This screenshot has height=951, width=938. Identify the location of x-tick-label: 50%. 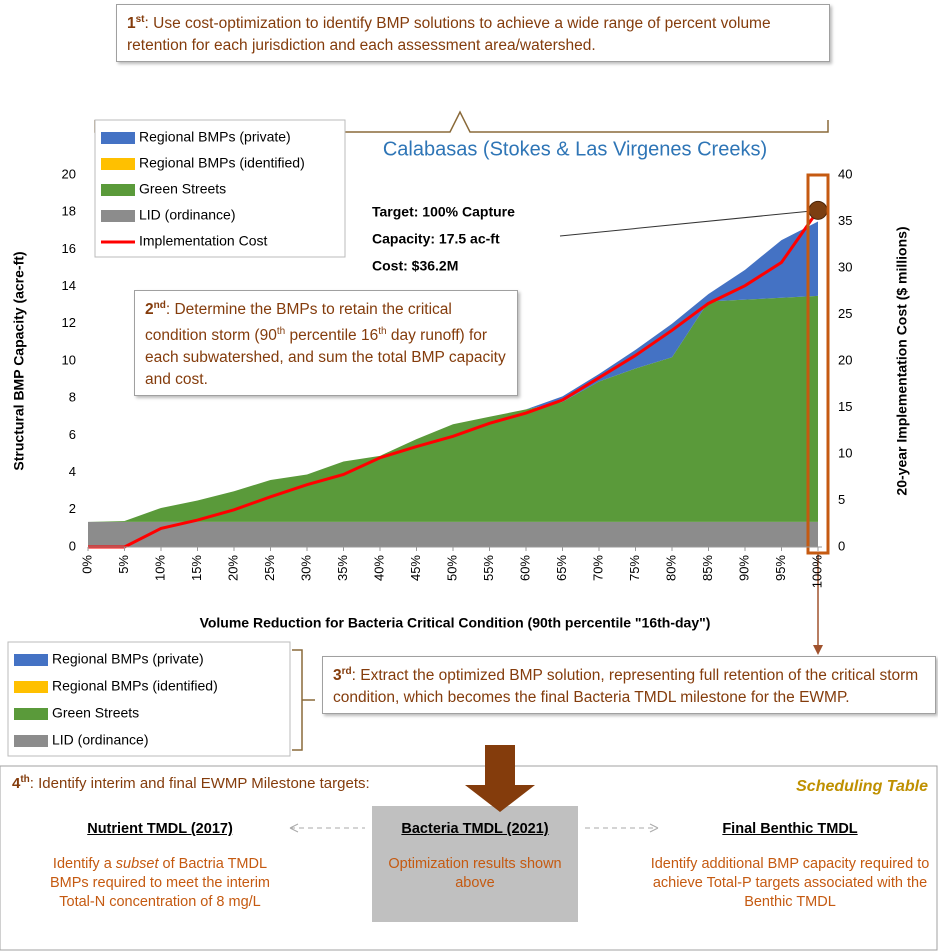
(451, 568).